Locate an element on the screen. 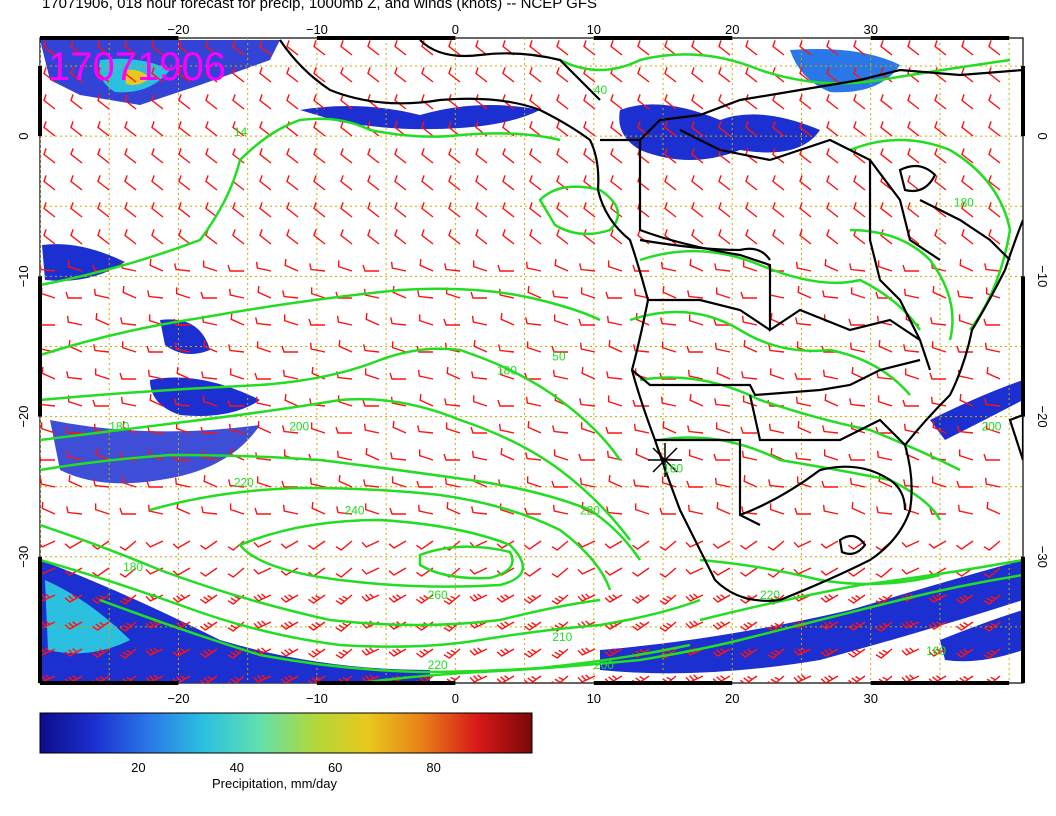 The width and height of the screenshot is (1056, 816). y-tick-label-right: −10 is located at coordinates (1042, 276).